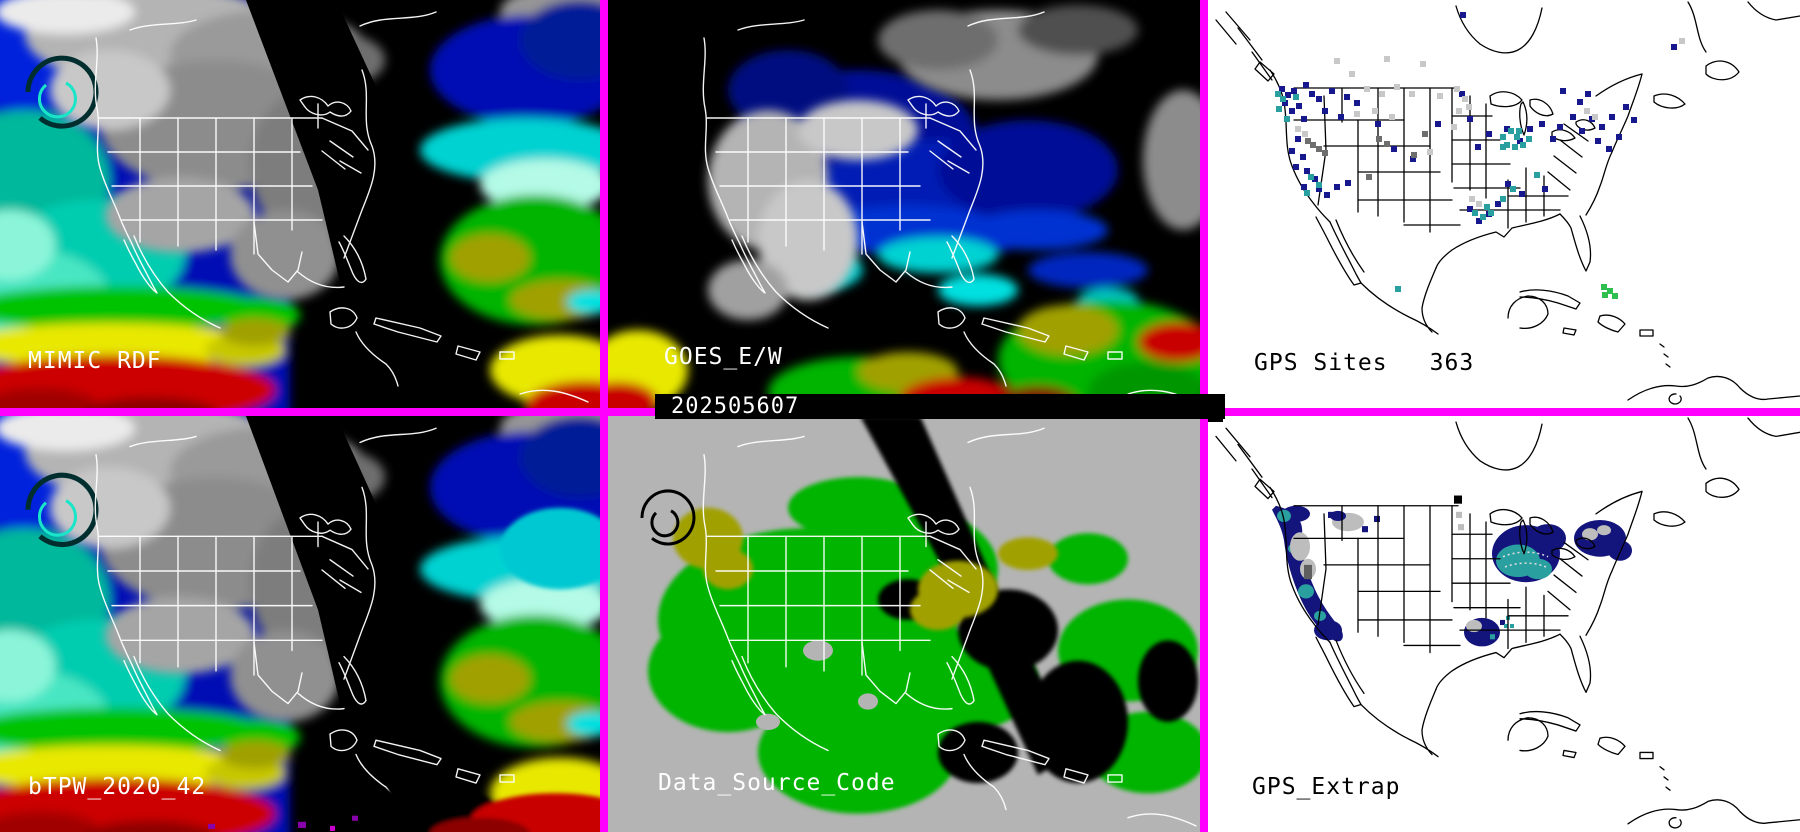 The width and height of the screenshot is (1800, 832). Describe the element at coordinates (735, 406) in the screenshot. I see `timestamp-text: 202505607` at that location.